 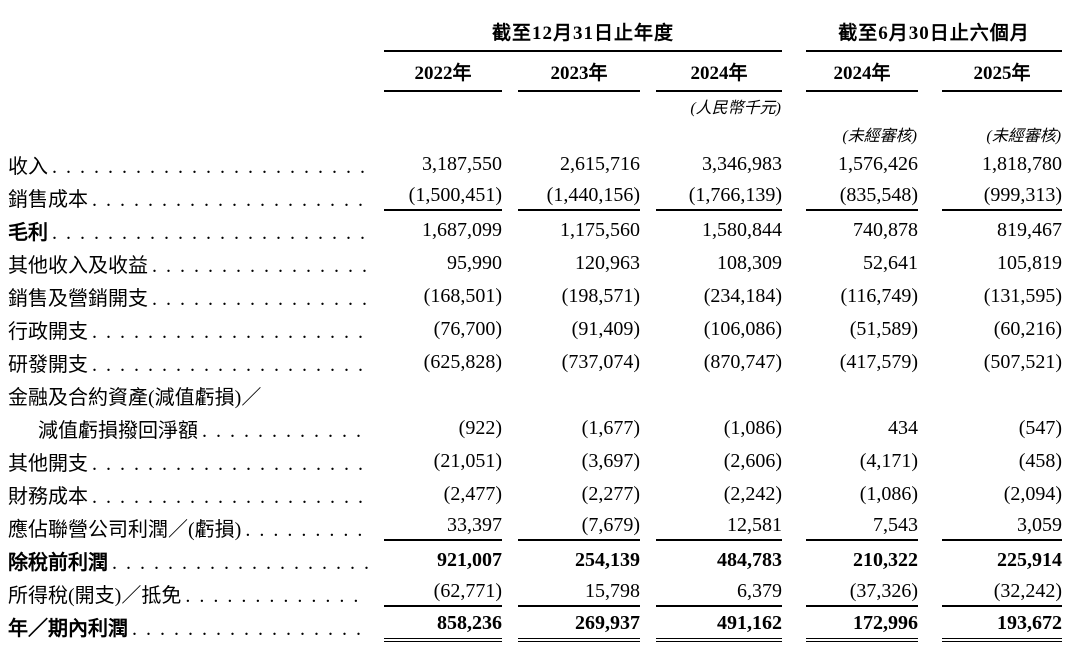 What do you see at coordinates (607, 263) in the screenshot?
I see `cell-value-text: 120,963` at bounding box center [607, 263].